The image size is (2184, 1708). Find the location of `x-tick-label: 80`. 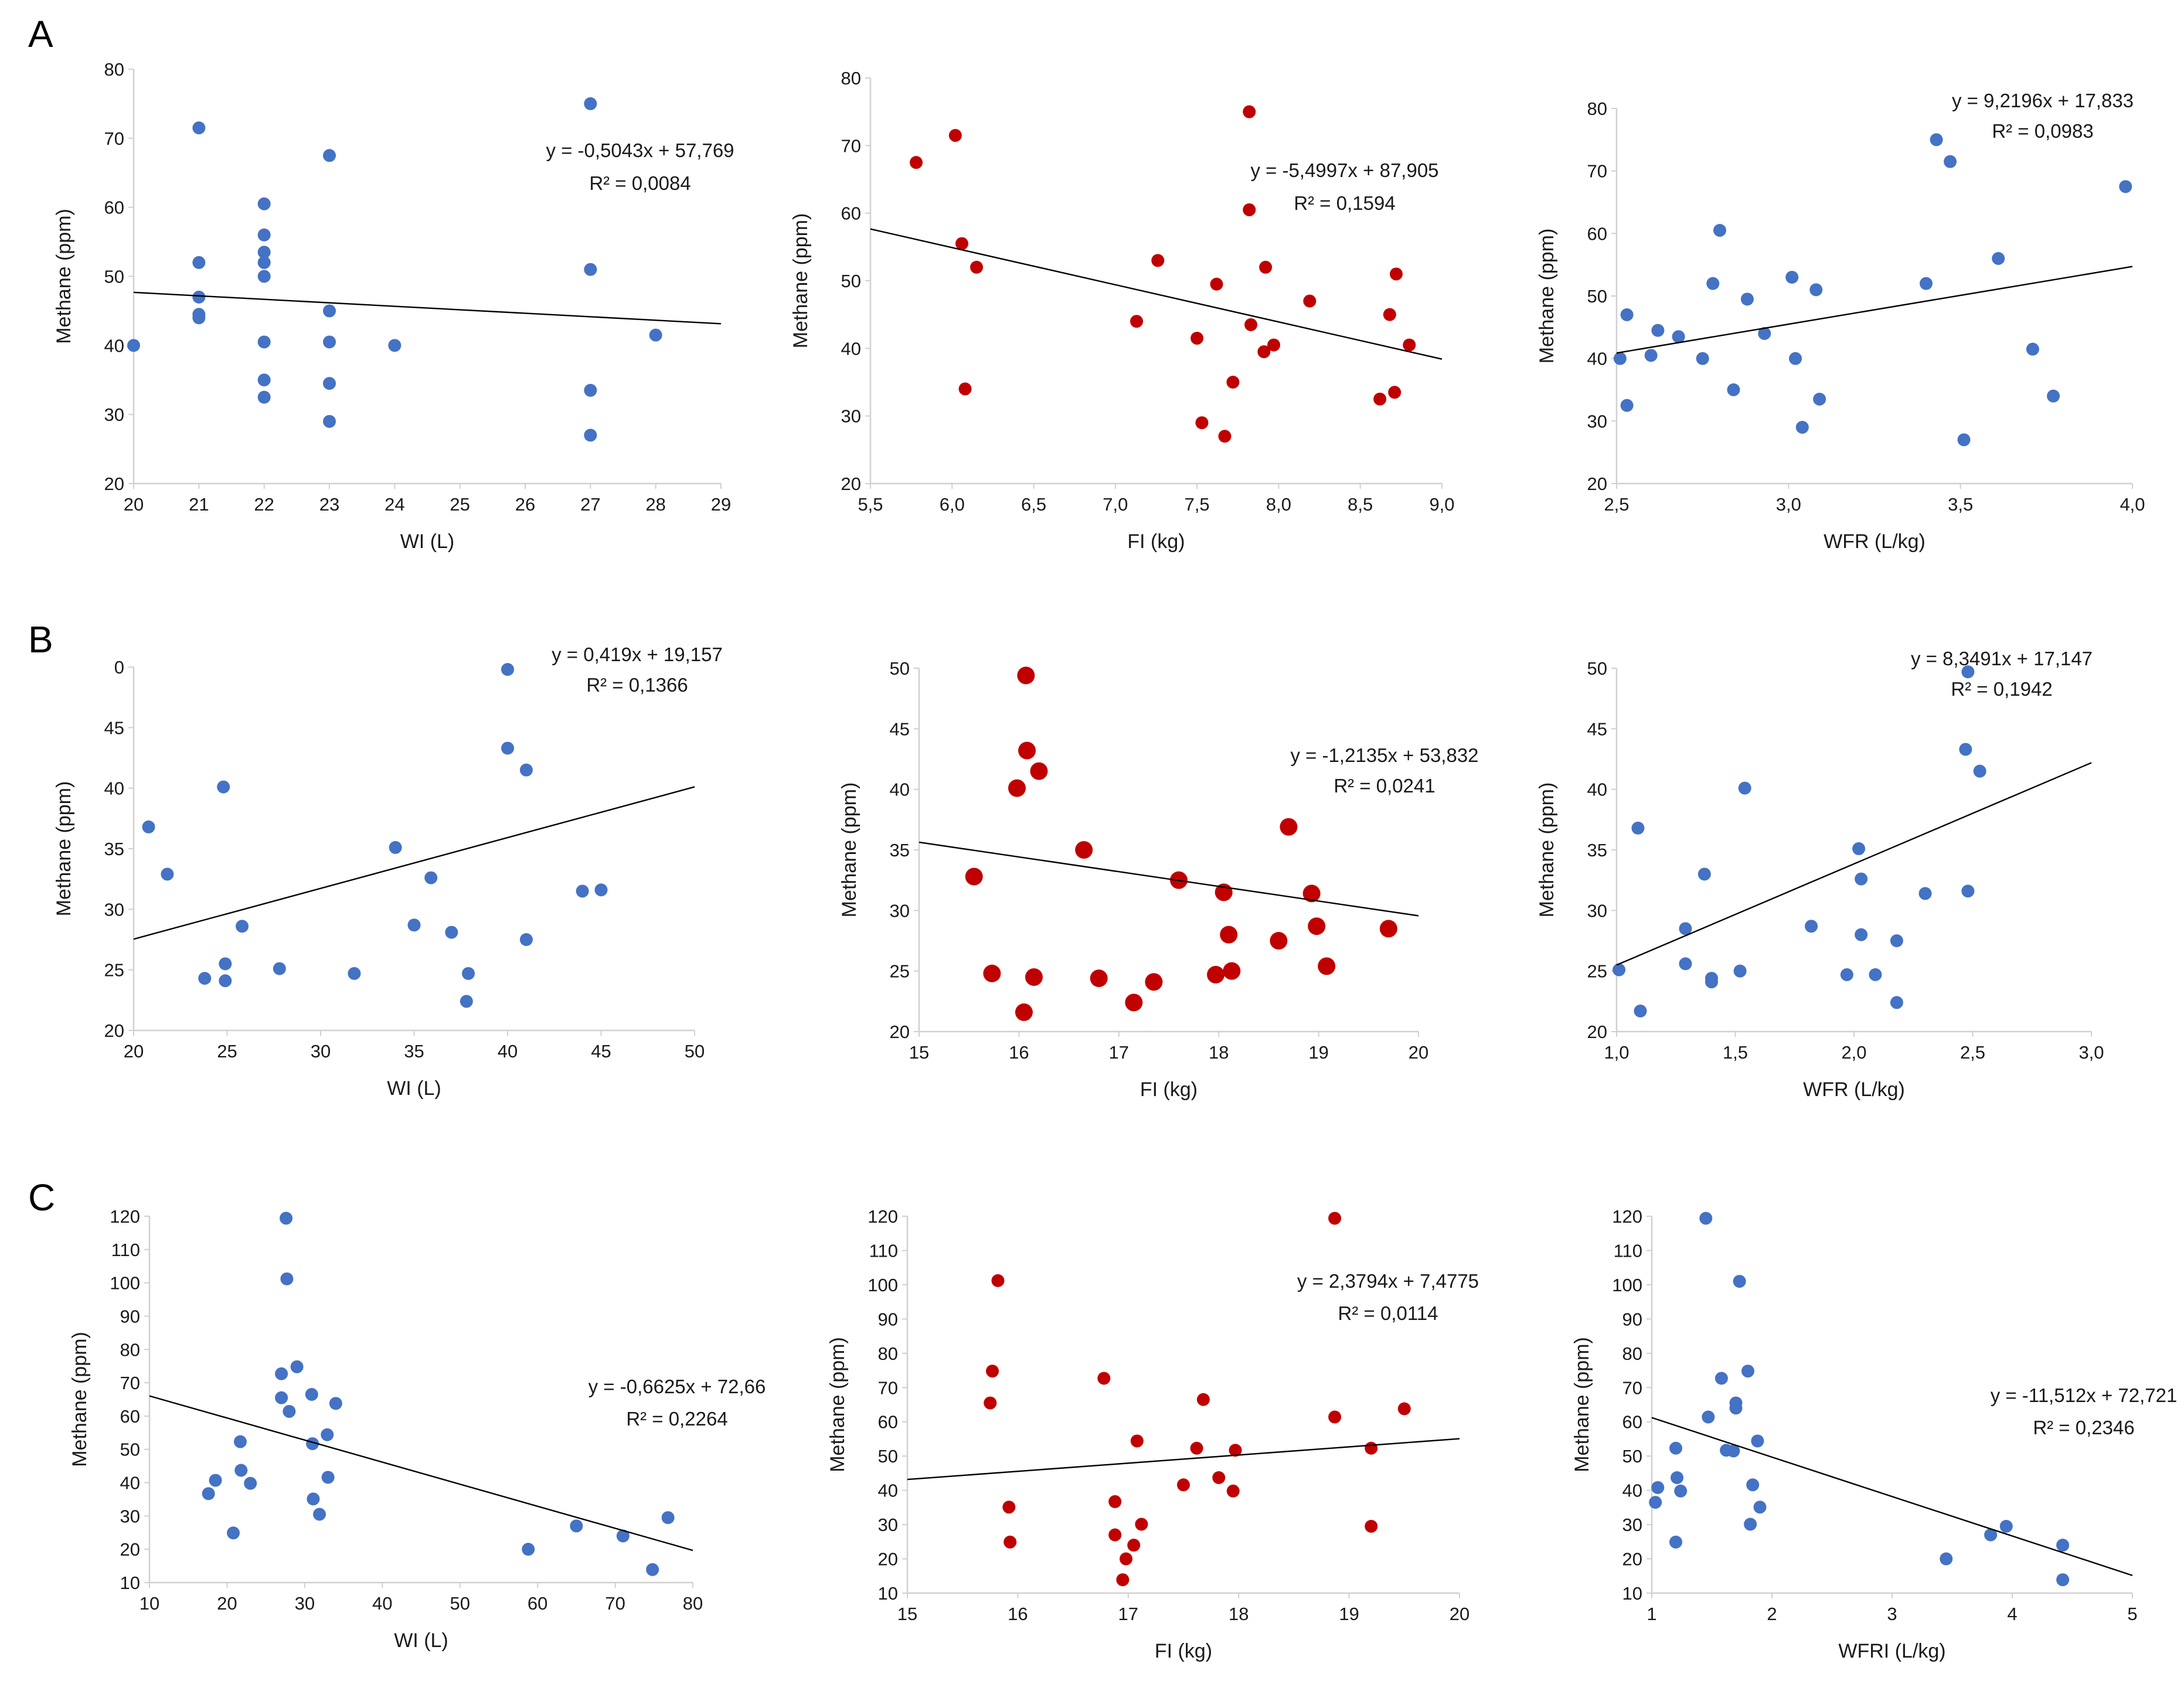

x-tick-label: 80 is located at coordinates (693, 1603).